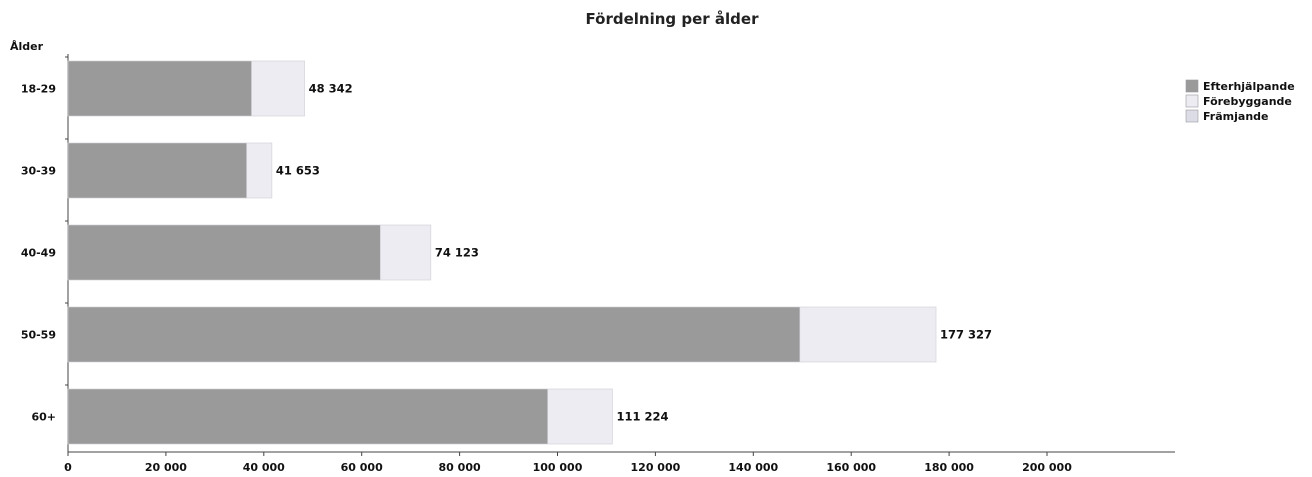 The width and height of the screenshot is (1312, 477). Describe the element at coordinates (1235, 116) in the screenshot. I see `legend-label: Främjande` at that location.